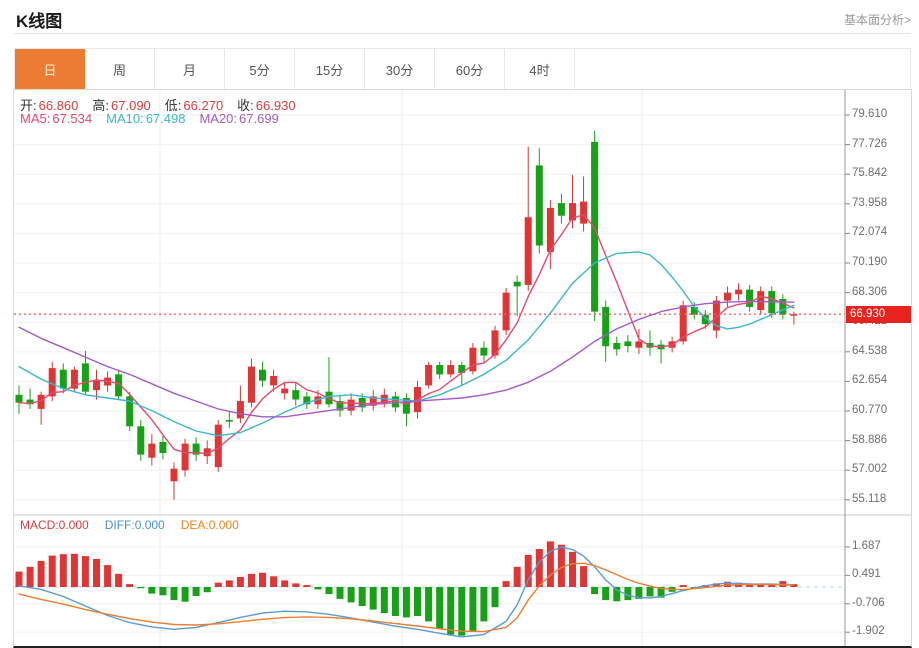 Image resolution: width=919 pixels, height=648 pixels. Describe the element at coordinates (400, 69) in the screenshot. I see `interval-tab: 30分` at that location.